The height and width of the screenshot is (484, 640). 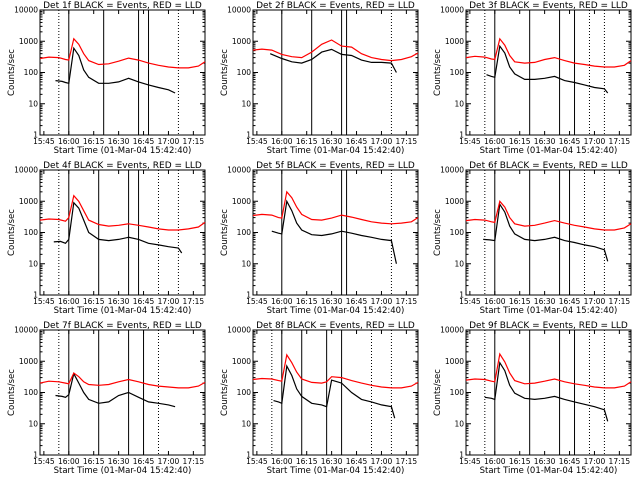 I want to click on panel-title: Det 6f BLACK = Events, RED = LLD, so click(x=548, y=166).